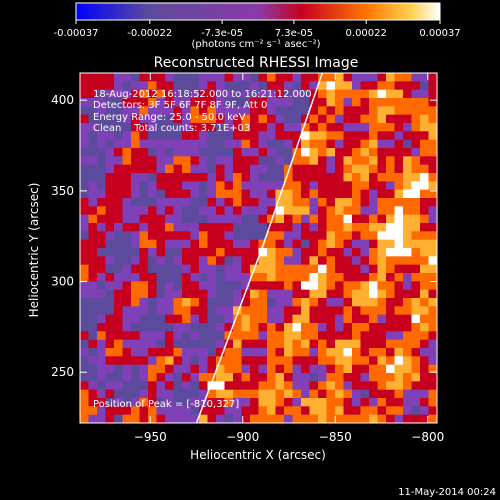 Image resolution: width=500 pixels, height=500 pixels. Describe the element at coordinates (34, 250) in the screenshot. I see `y-axis-label: Heliocentric Y (arcsec)` at that location.